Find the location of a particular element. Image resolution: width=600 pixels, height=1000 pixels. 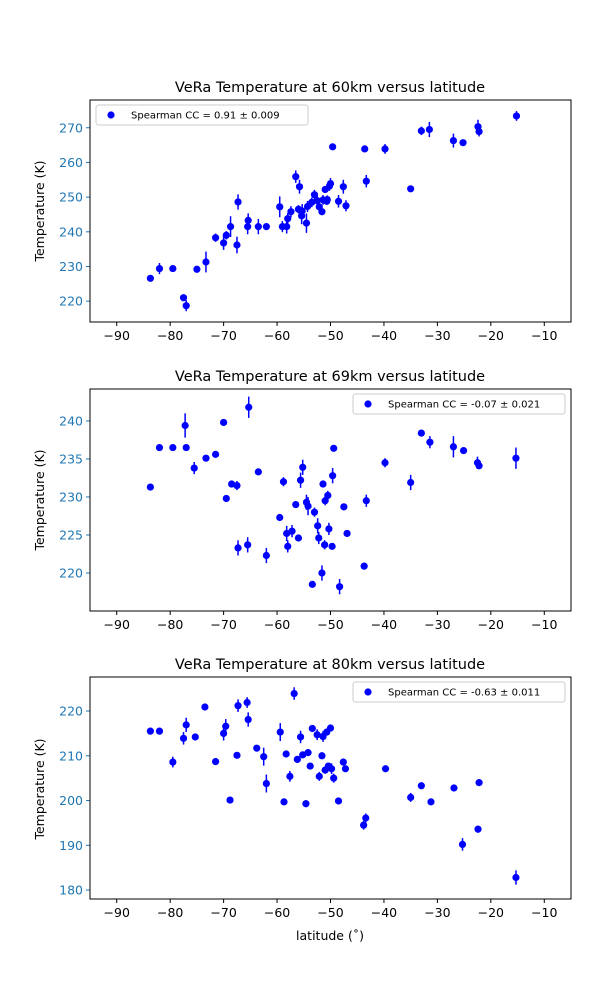

legend-marker is located at coordinates (111, 115).